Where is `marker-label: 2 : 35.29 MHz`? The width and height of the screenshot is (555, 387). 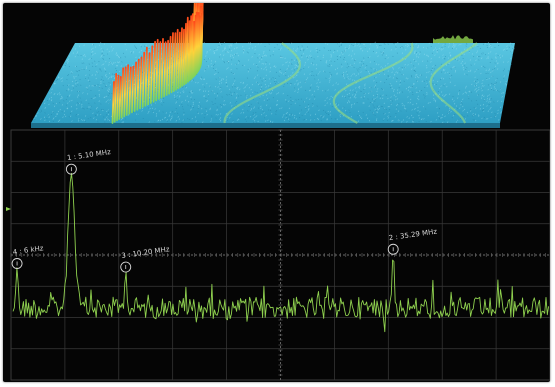
marker-label: 2 : 35.29 MHz is located at coordinates (412, 235).